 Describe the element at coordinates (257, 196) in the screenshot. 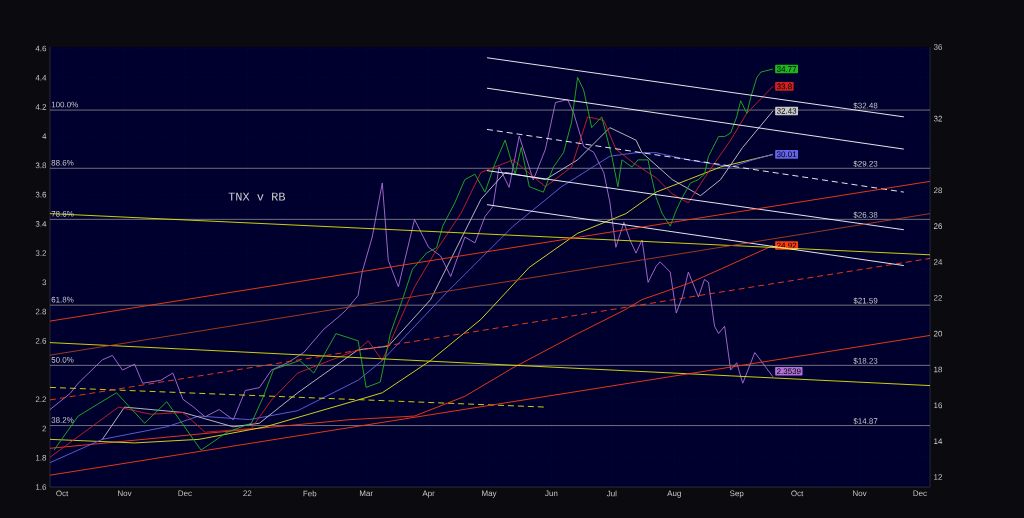

I see `annotation: TNX v RB` at that location.